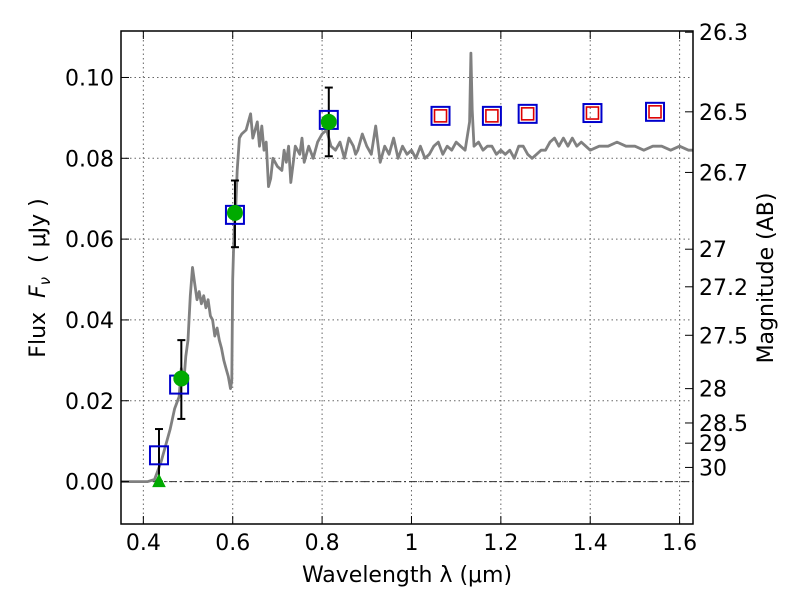 The height and width of the screenshot is (600, 800). Describe the element at coordinates (38, 328) in the screenshot. I see `y-axis-title-prefix: Flux` at that location.